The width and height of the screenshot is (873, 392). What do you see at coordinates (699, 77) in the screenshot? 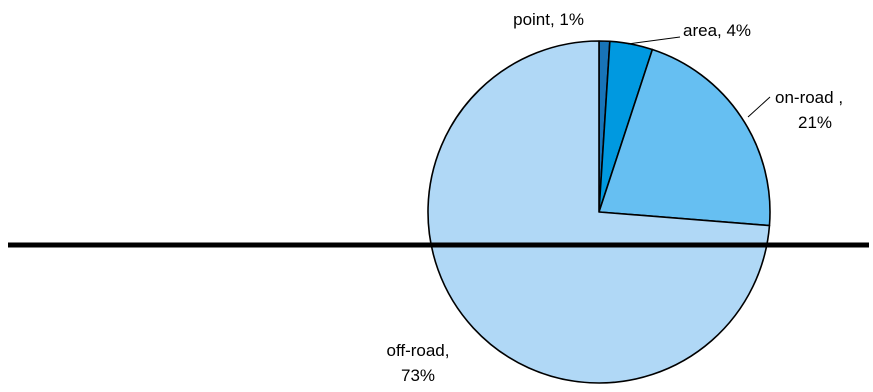
I see `leader-lines` at bounding box center [699, 77].